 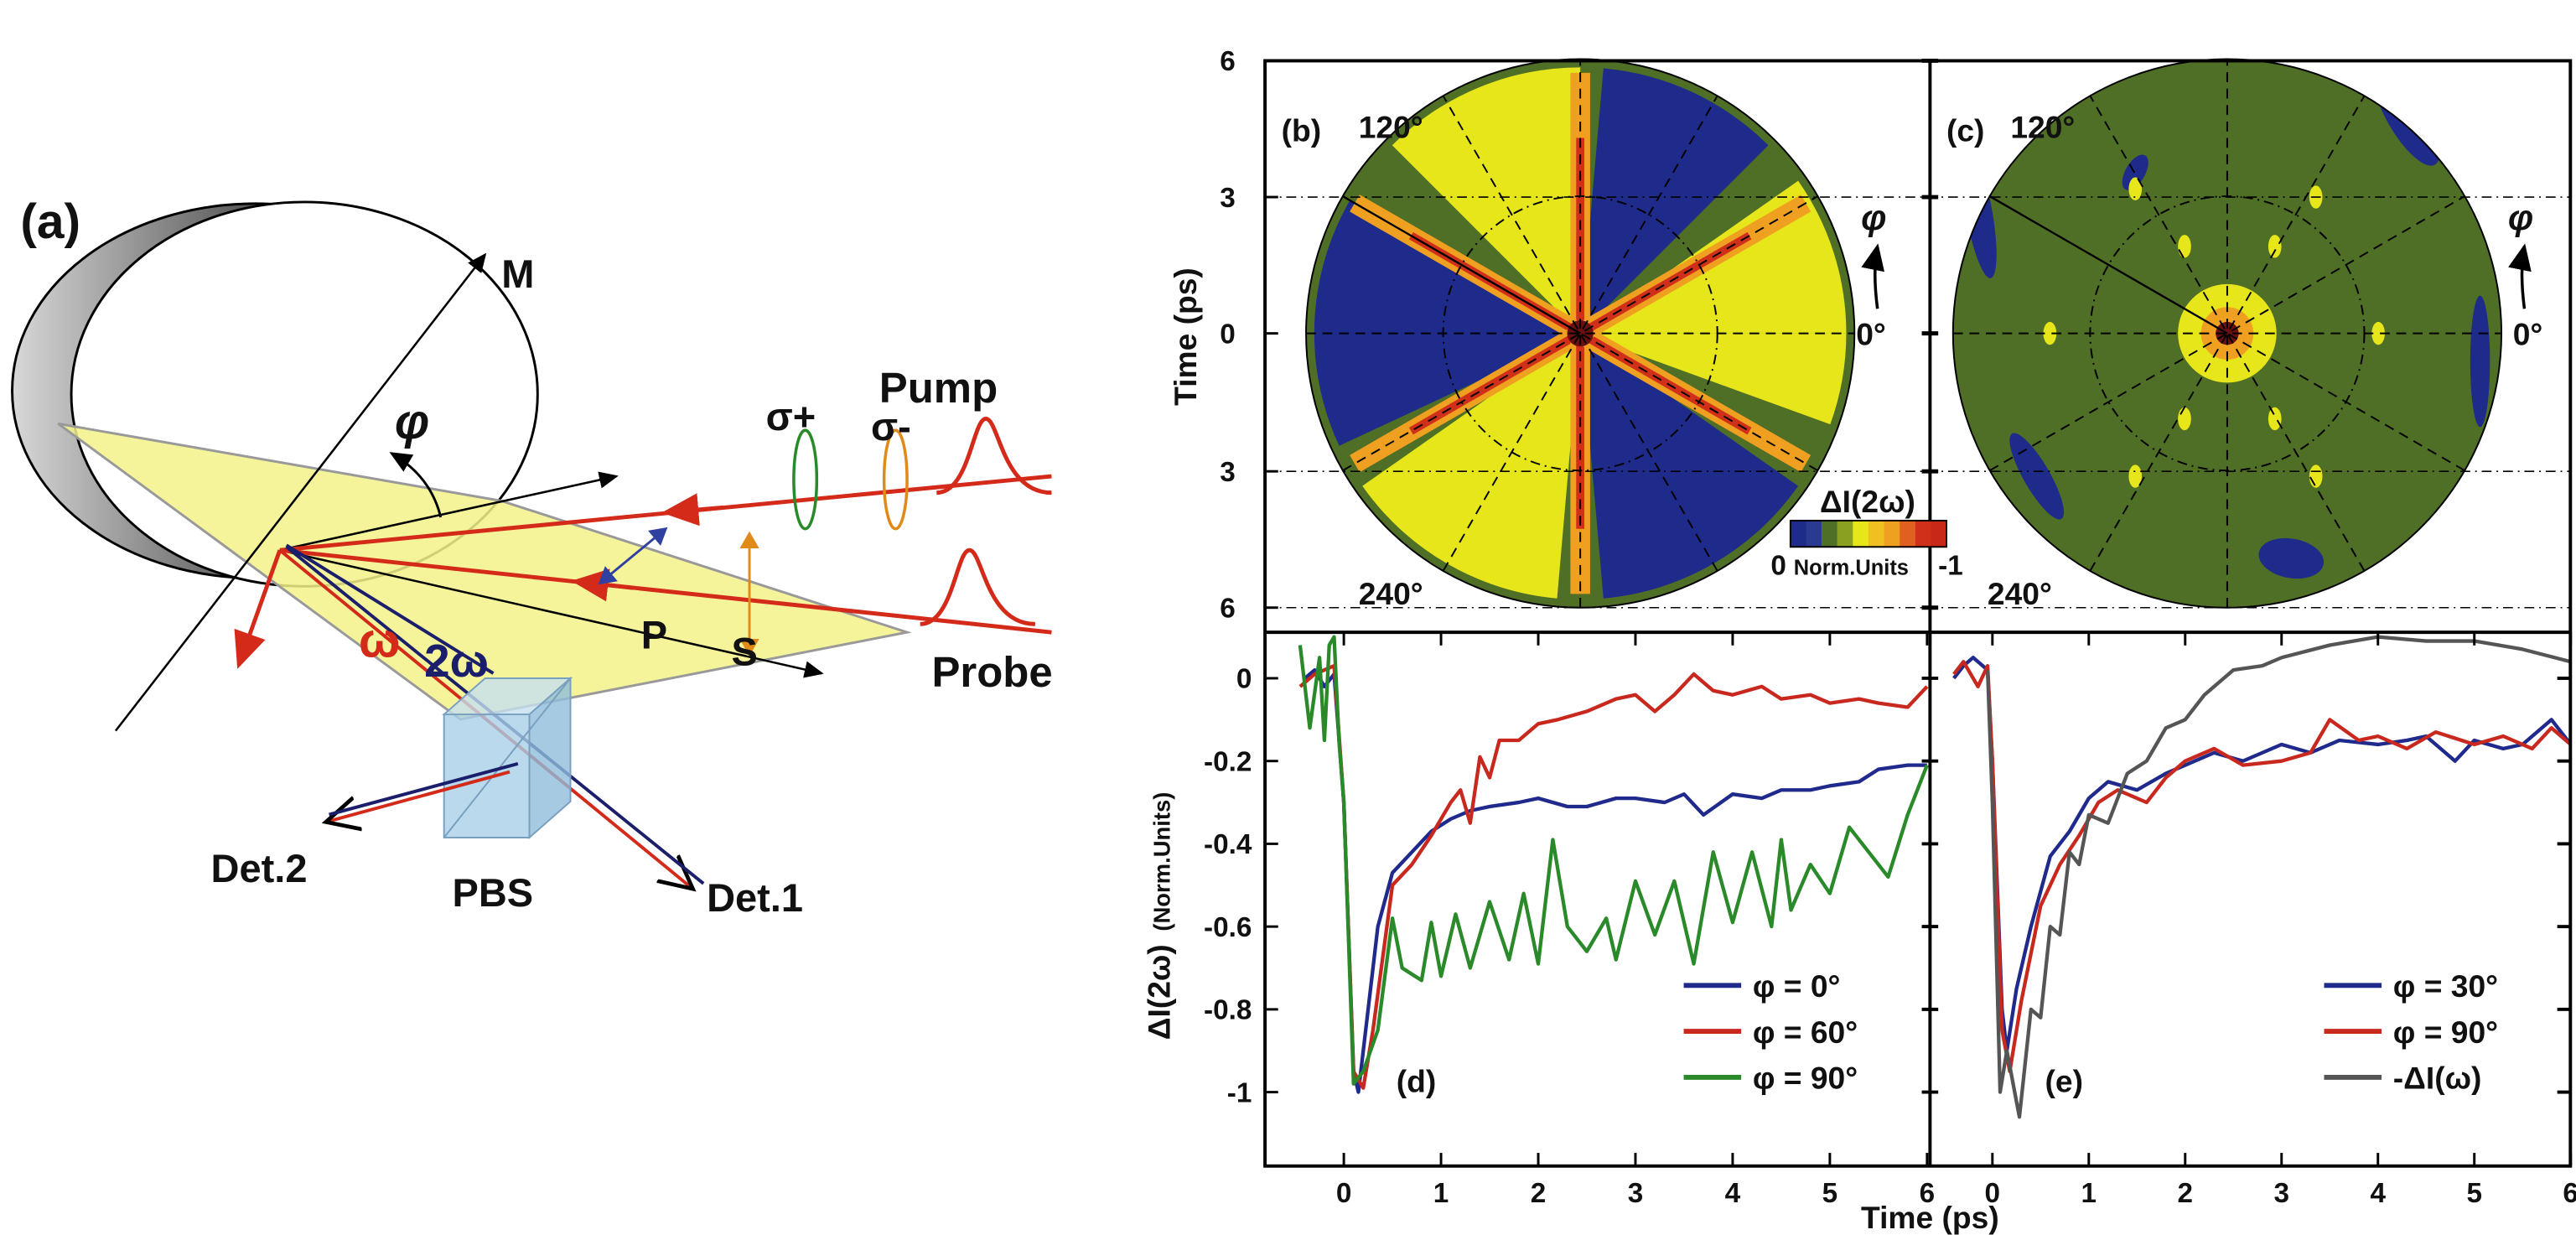 I want to click on radial-tick-3-top: 3, so click(x=1228, y=198).